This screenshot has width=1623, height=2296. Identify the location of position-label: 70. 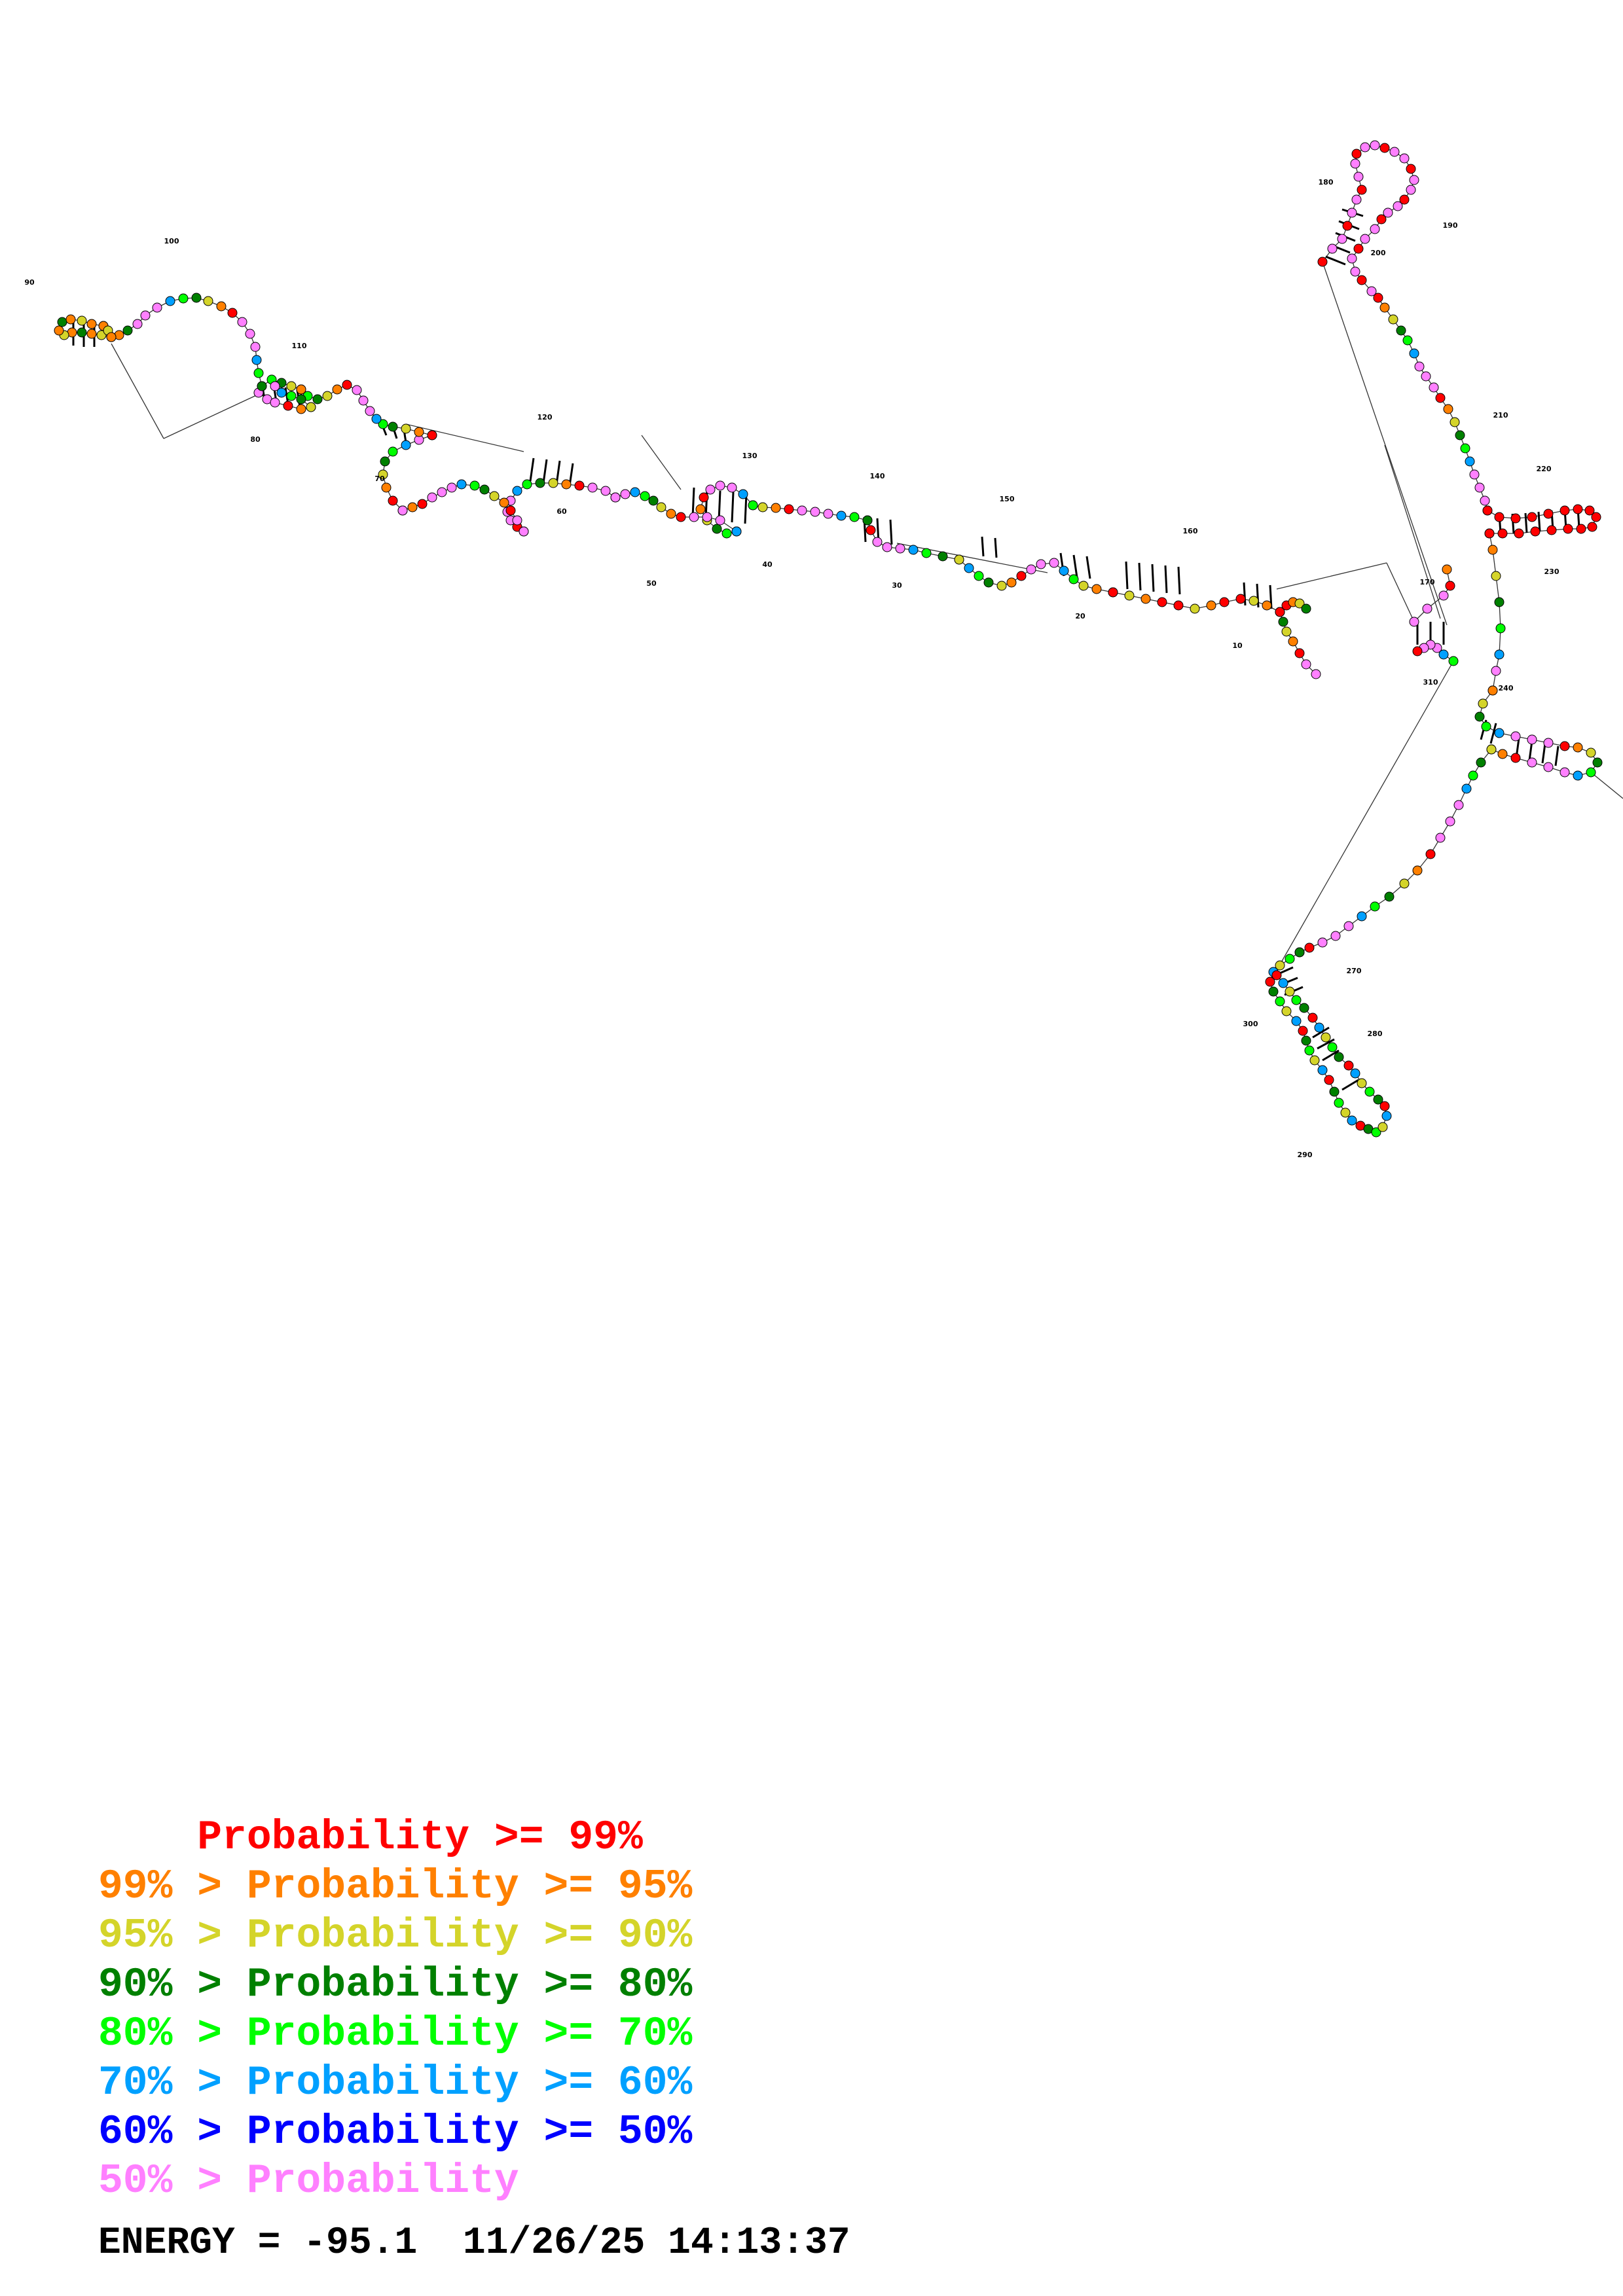
(379, 479).